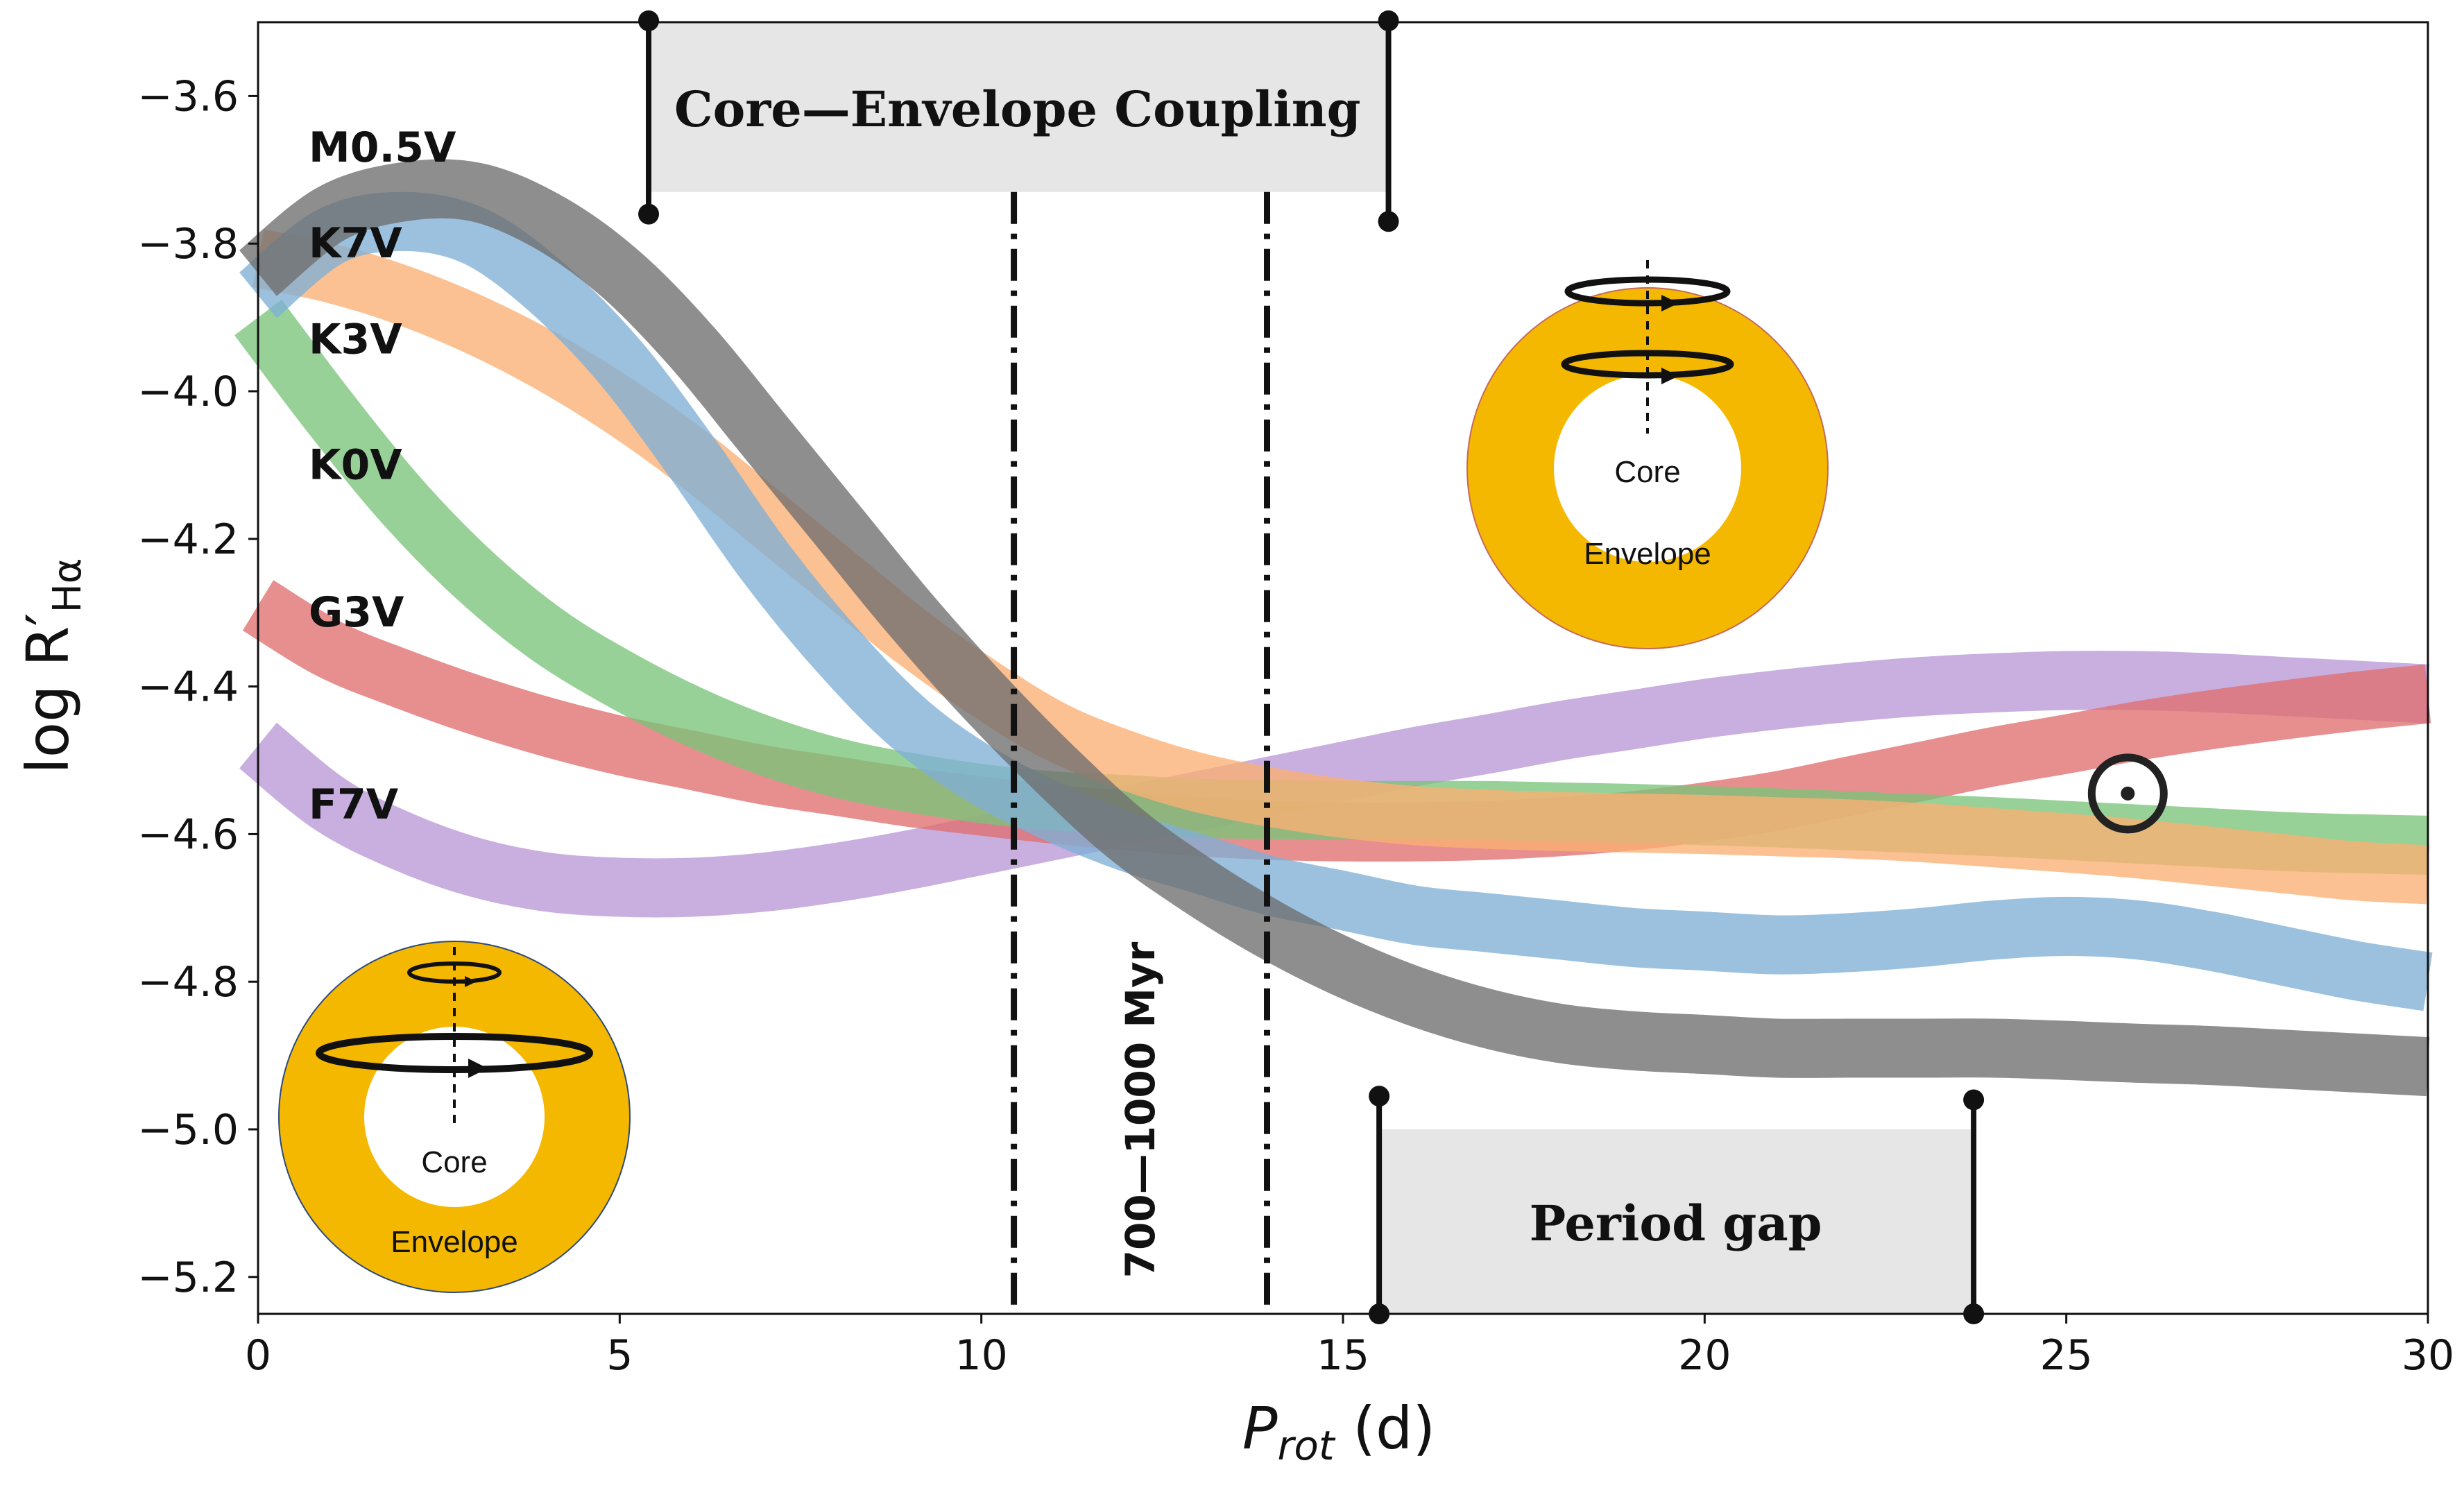 The image size is (2464, 1497). I want to click on period-gap-label: Period gap, so click(1676, 1224).